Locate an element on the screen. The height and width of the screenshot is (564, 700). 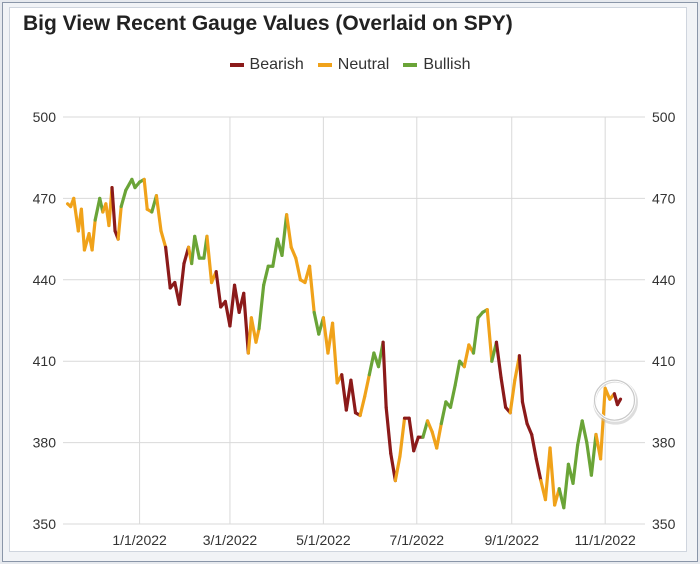
y-tick-label-left: 380 is located at coordinates (45, 443).